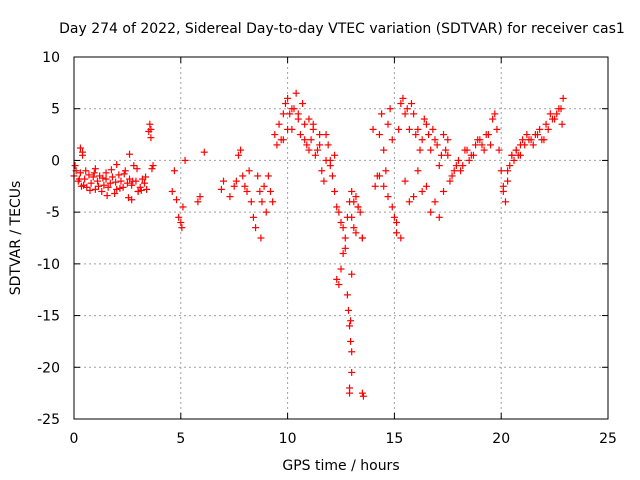  I want to click on x-tick-label: 5, so click(180, 439).